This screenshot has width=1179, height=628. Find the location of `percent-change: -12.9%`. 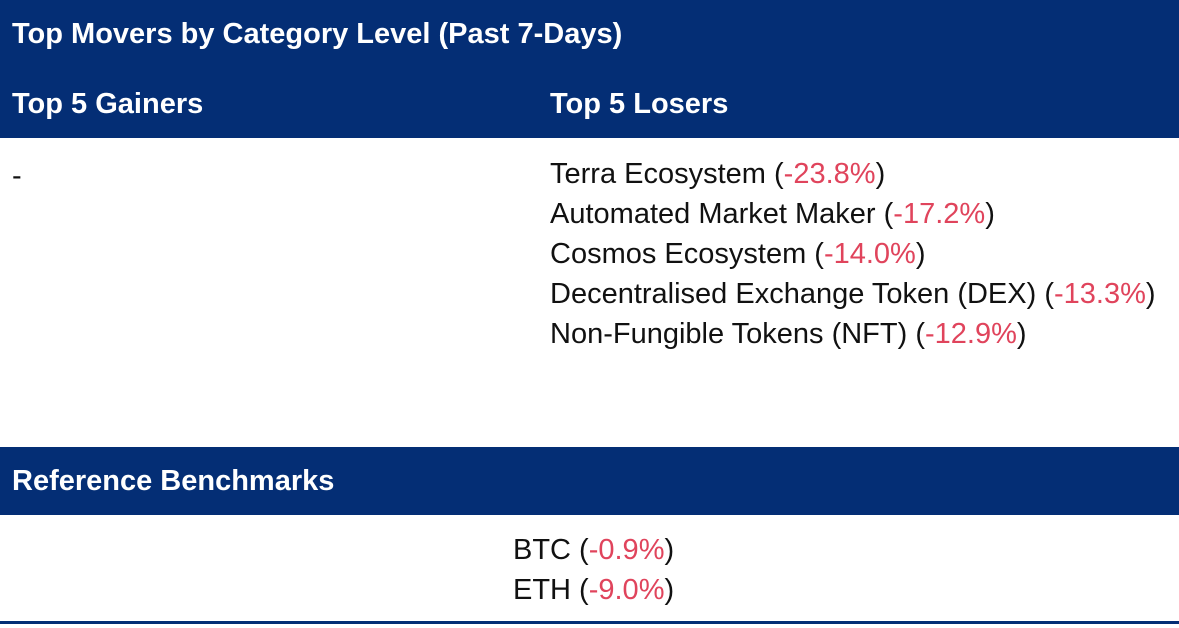

percent-change: -12.9% is located at coordinates (970, 334).